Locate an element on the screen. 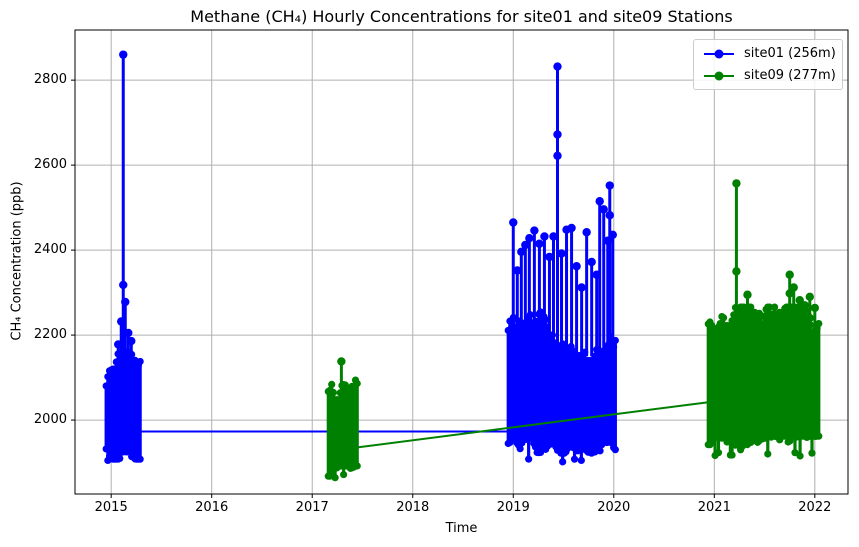 Image resolution: width=859 pixels, height=547 pixels. x-tick-label: 2019 is located at coordinates (513, 507).